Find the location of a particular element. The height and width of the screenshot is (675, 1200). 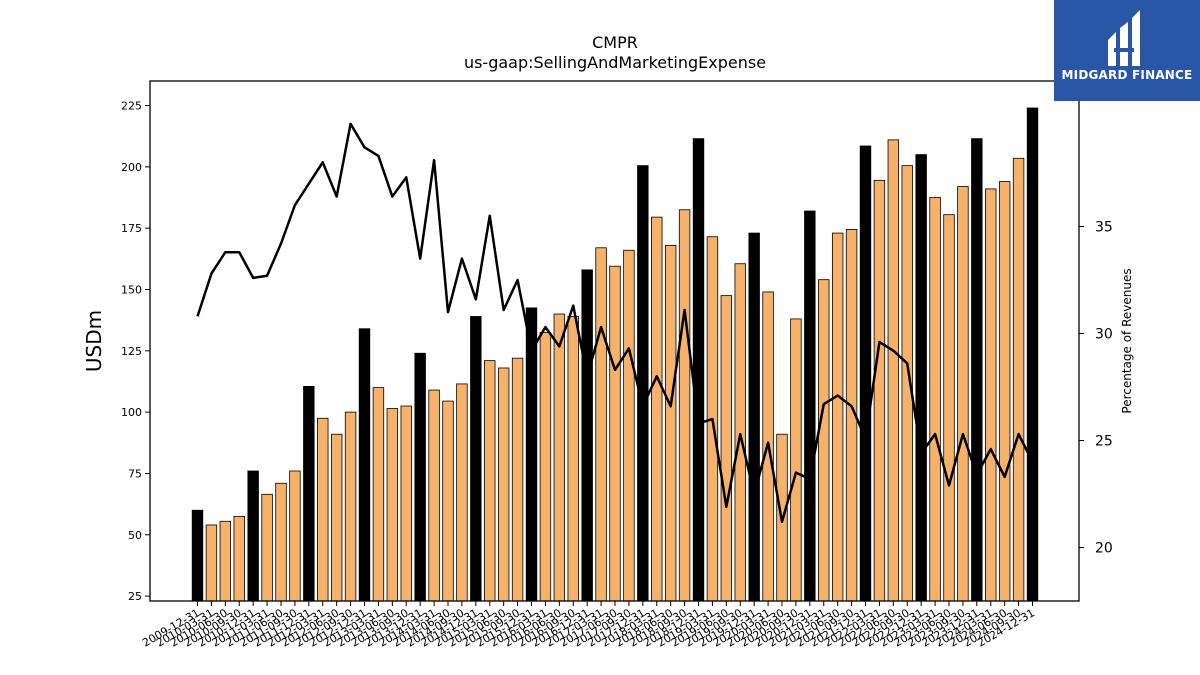

midgard-logo-icon is located at coordinates (1124, 38).